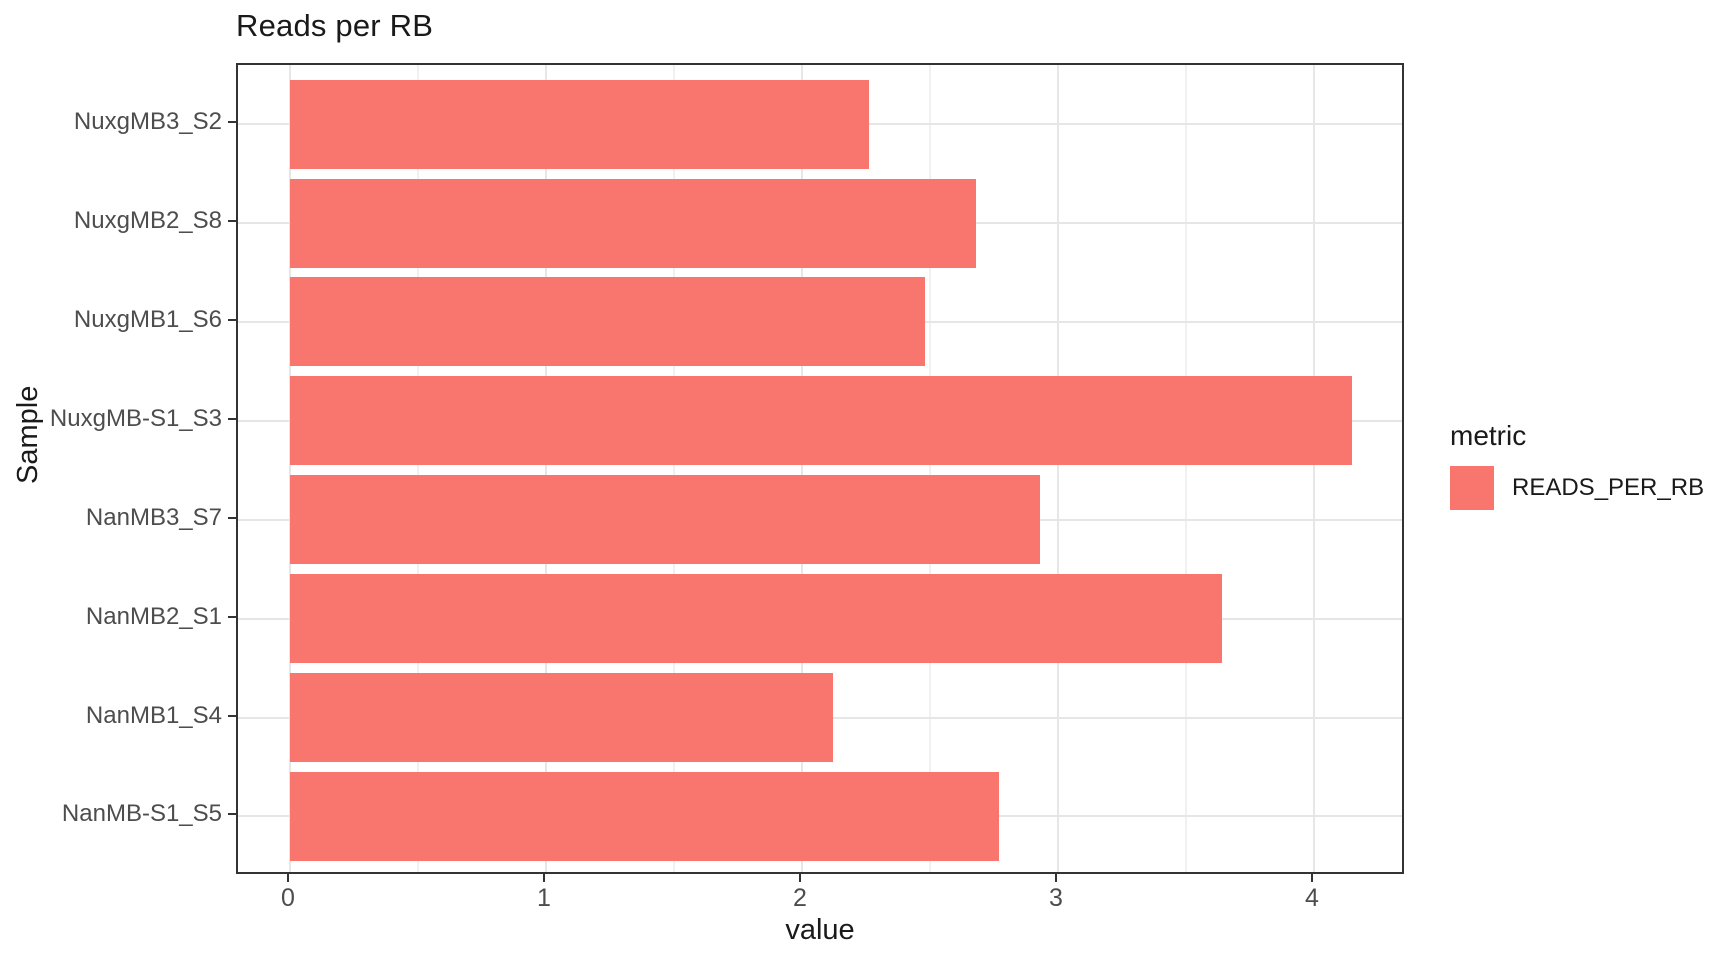 This screenshot has width=1728, height=960. I want to click on y-tick-label: NuxgMB-S1_S3, so click(135, 418).